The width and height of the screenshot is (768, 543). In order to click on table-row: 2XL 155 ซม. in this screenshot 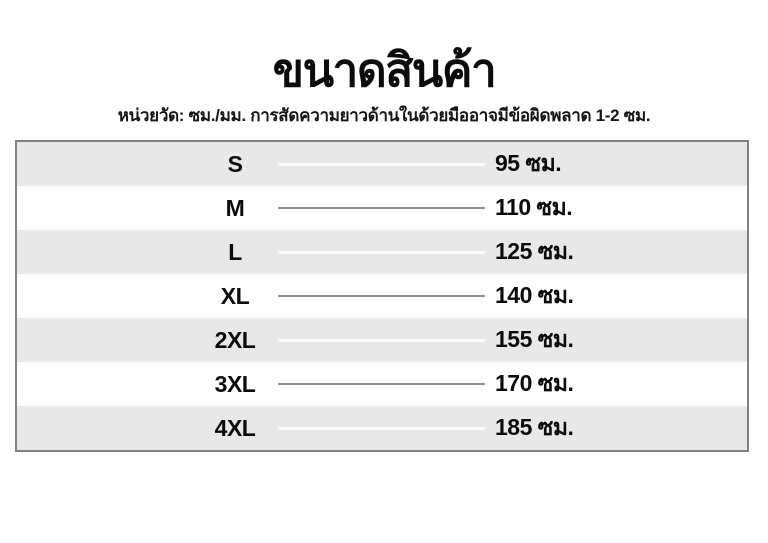, I will do `click(382, 340)`.